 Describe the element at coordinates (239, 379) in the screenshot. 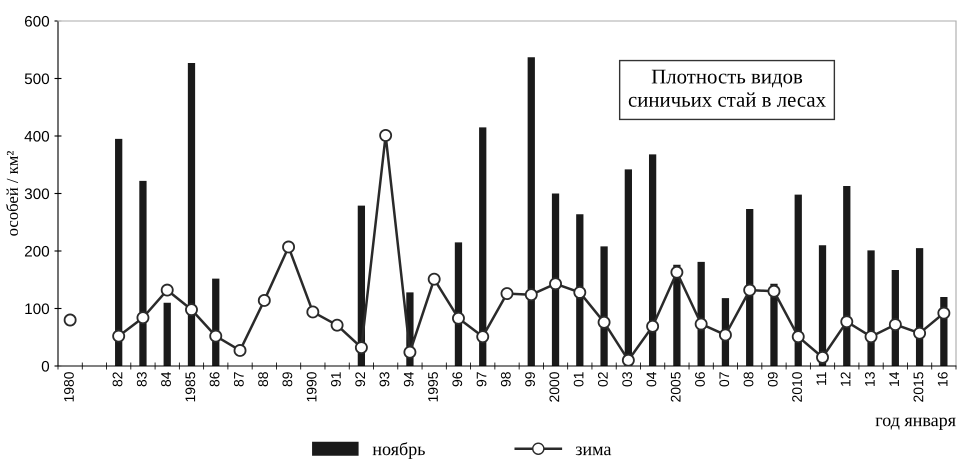

I see `x-tick-label: 87` at that location.